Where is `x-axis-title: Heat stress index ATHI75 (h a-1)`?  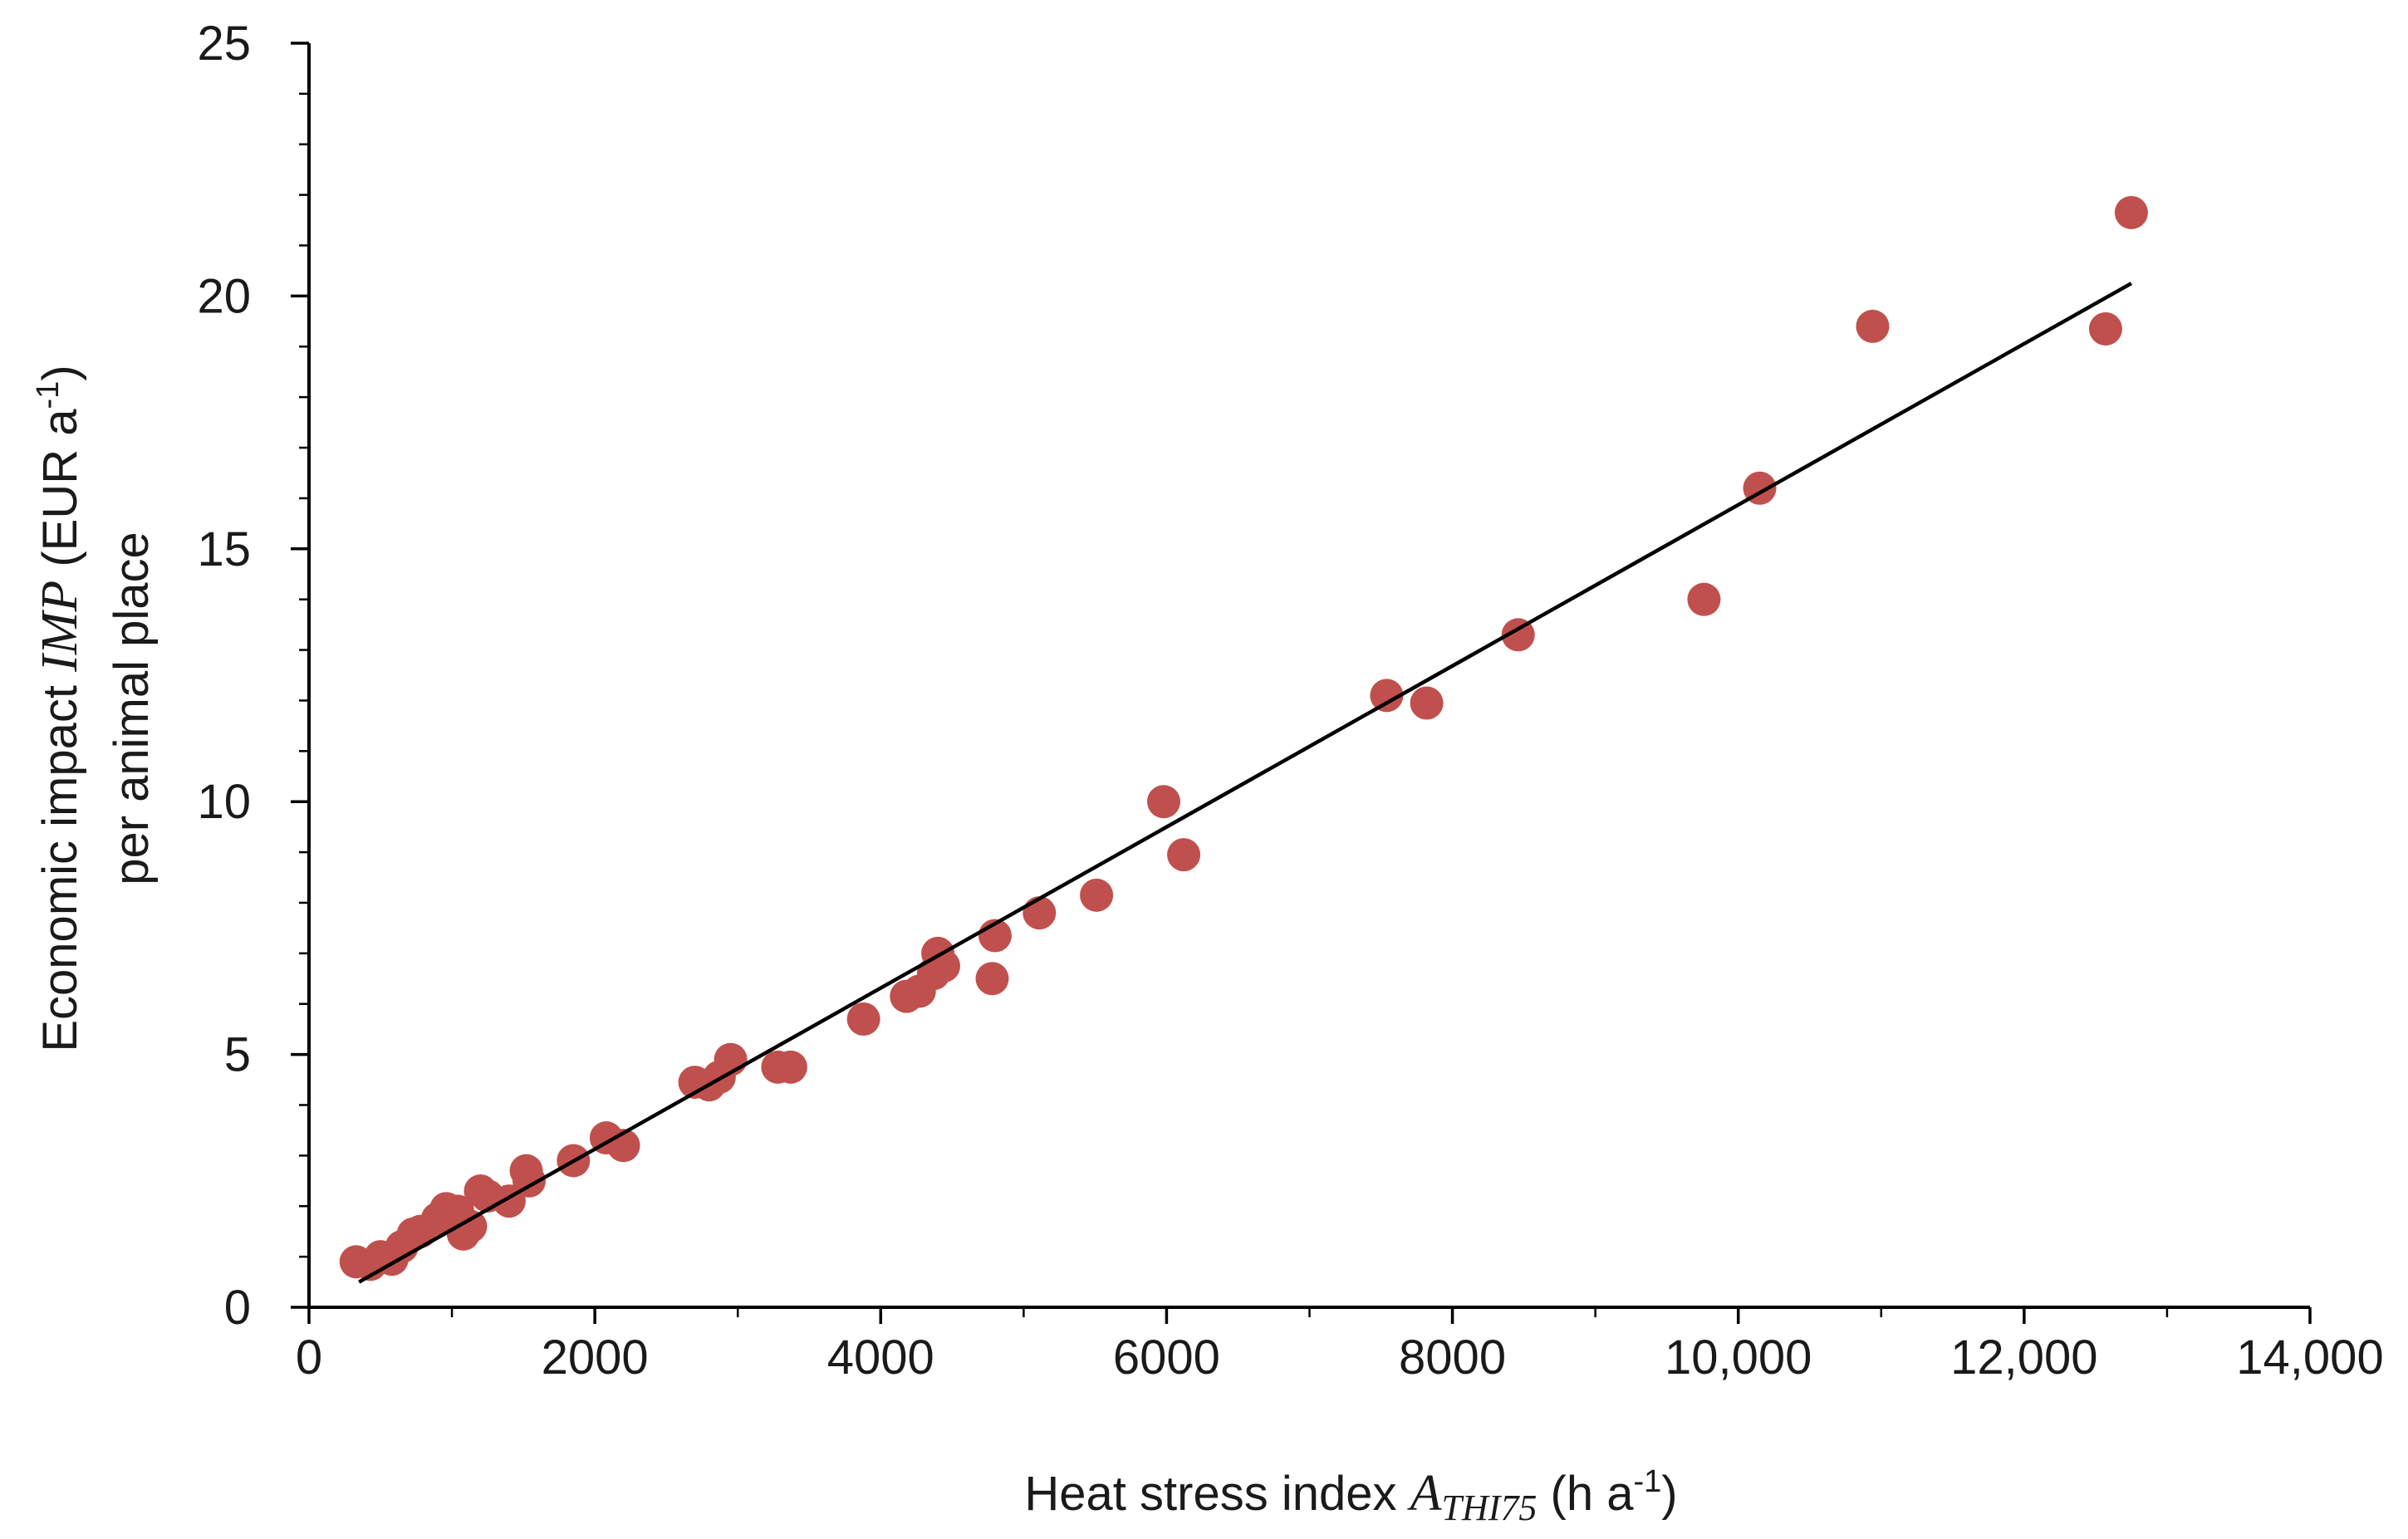
x-axis-title: Heat stress index ATHI75 (h a-1) is located at coordinates (1350, 1496).